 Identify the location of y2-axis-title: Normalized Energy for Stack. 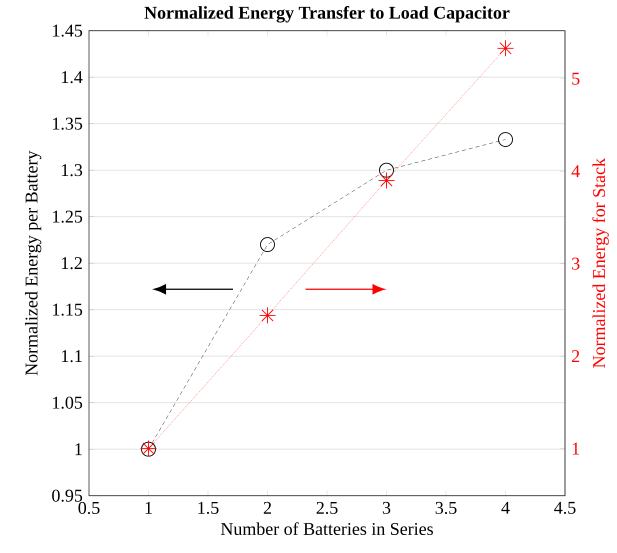
(600, 263).